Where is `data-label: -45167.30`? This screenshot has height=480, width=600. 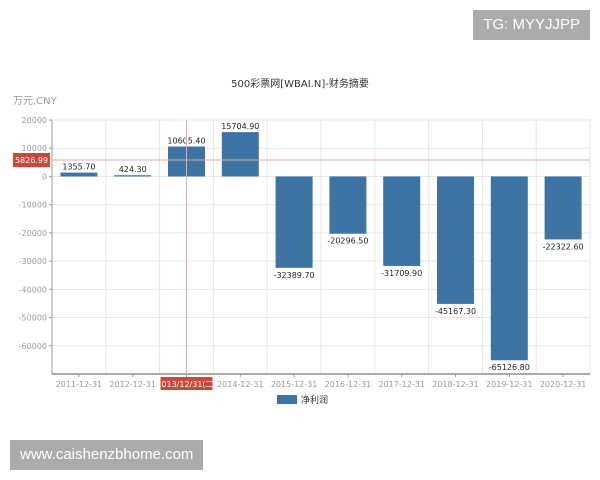
data-label: -45167.30 is located at coordinates (455, 311).